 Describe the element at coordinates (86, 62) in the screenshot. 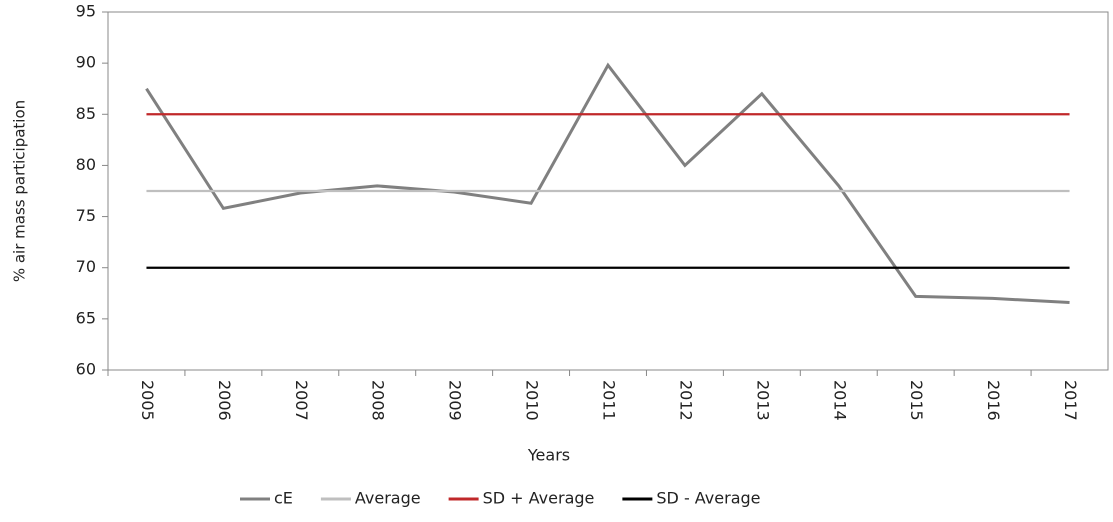

I see `y-tick-label: 90` at that location.